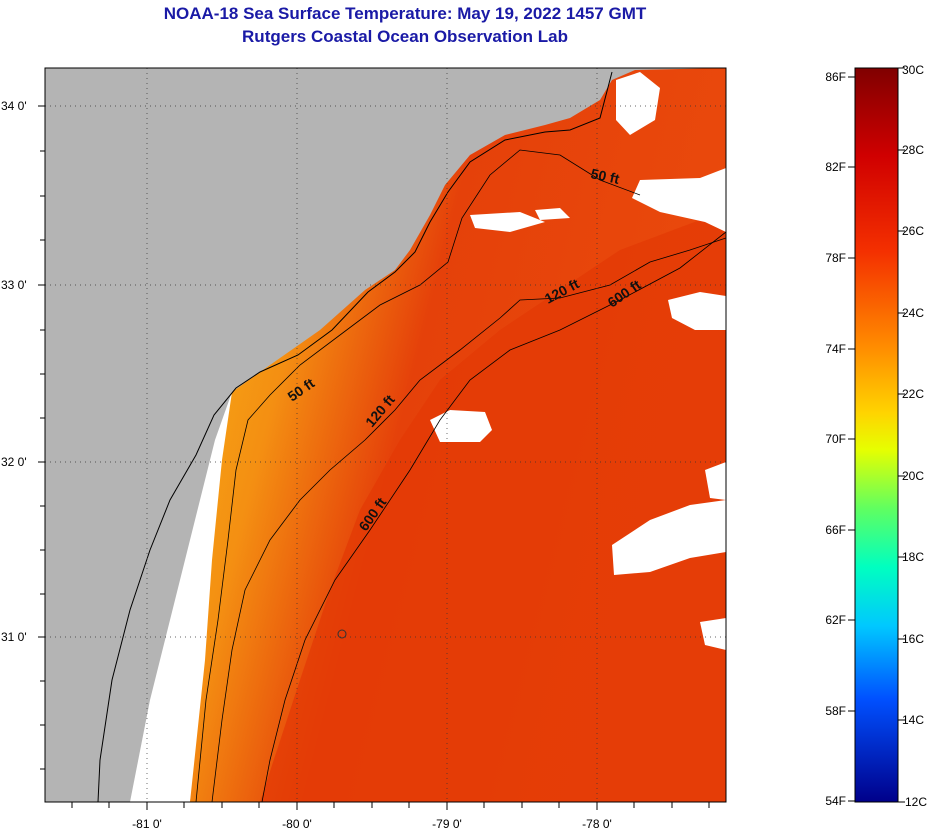 The image size is (936, 832). What do you see at coordinates (913, 639) in the screenshot?
I see `colorbar-c-label: 16C` at bounding box center [913, 639].